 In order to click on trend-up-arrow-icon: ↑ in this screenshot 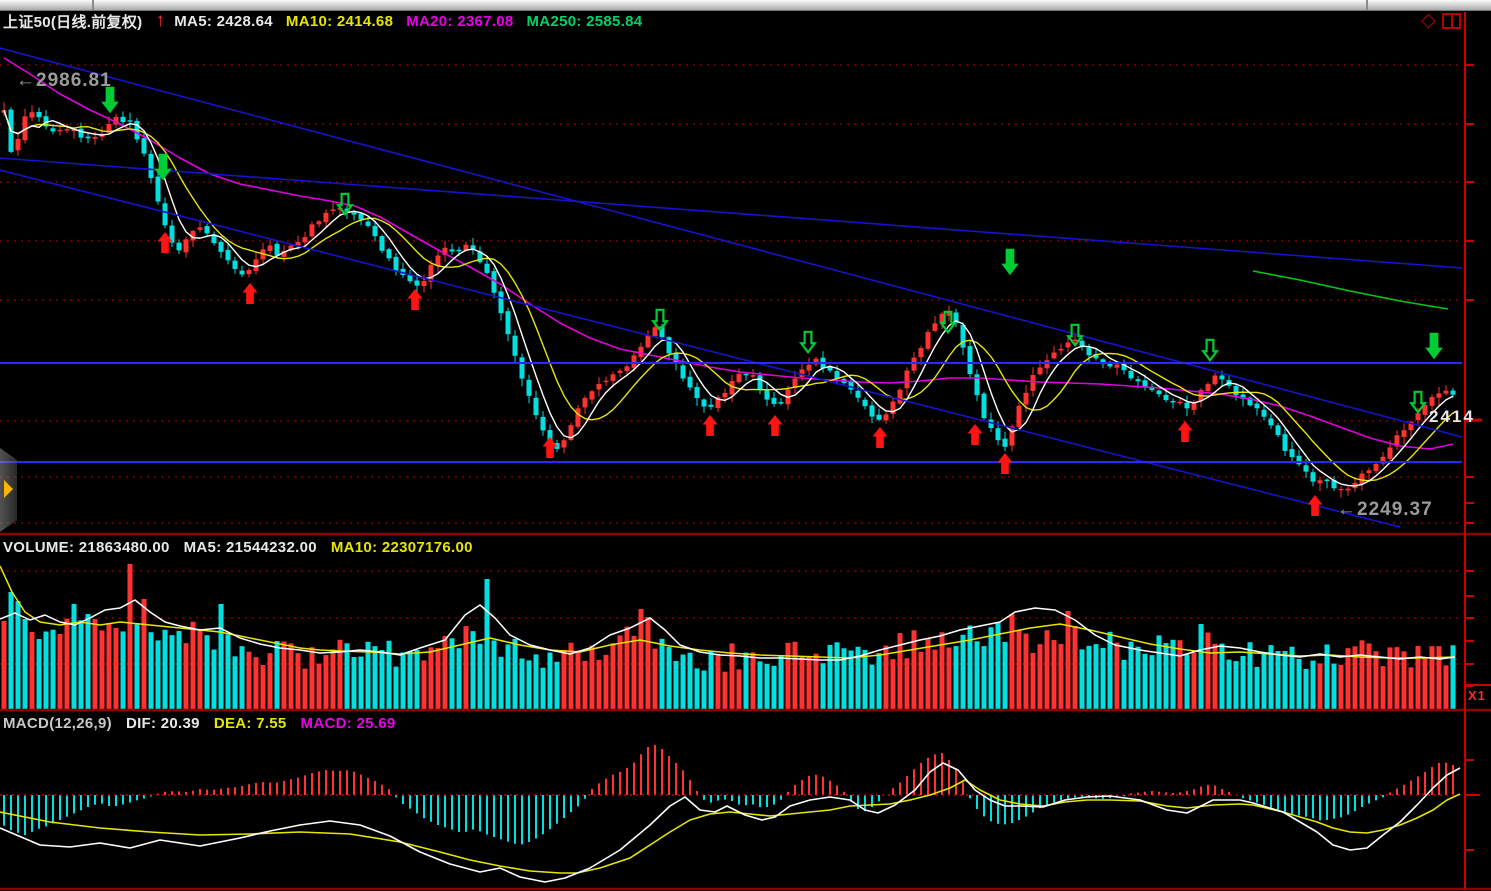, I will do `click(160, 20)`.